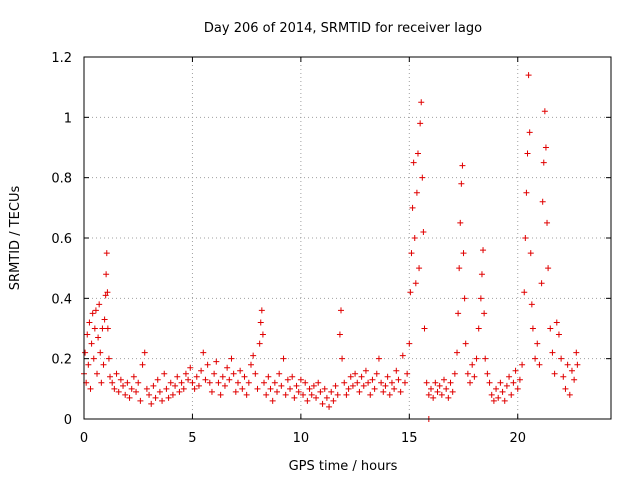  Describe the element at coordinates (61, 179) in the screenshot. I see `y-tick-label: 0.8` at that location.